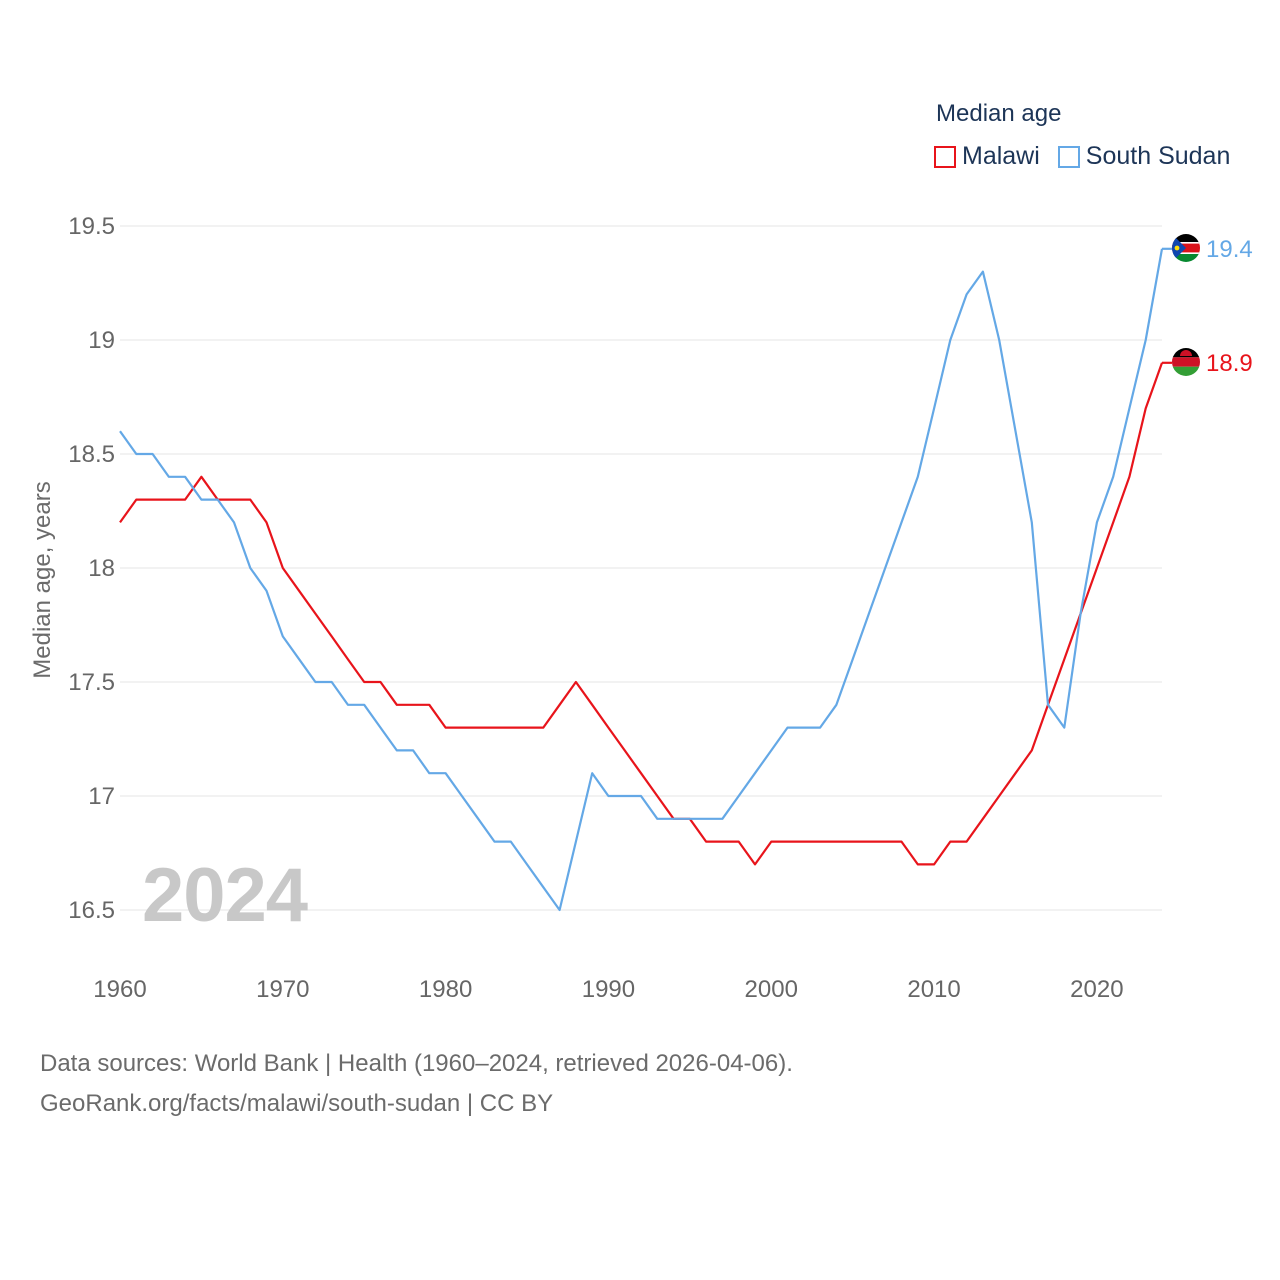 The image size is (1280, 1280). I want to click on y-axis-title: Median age, years, so click(42, 580).